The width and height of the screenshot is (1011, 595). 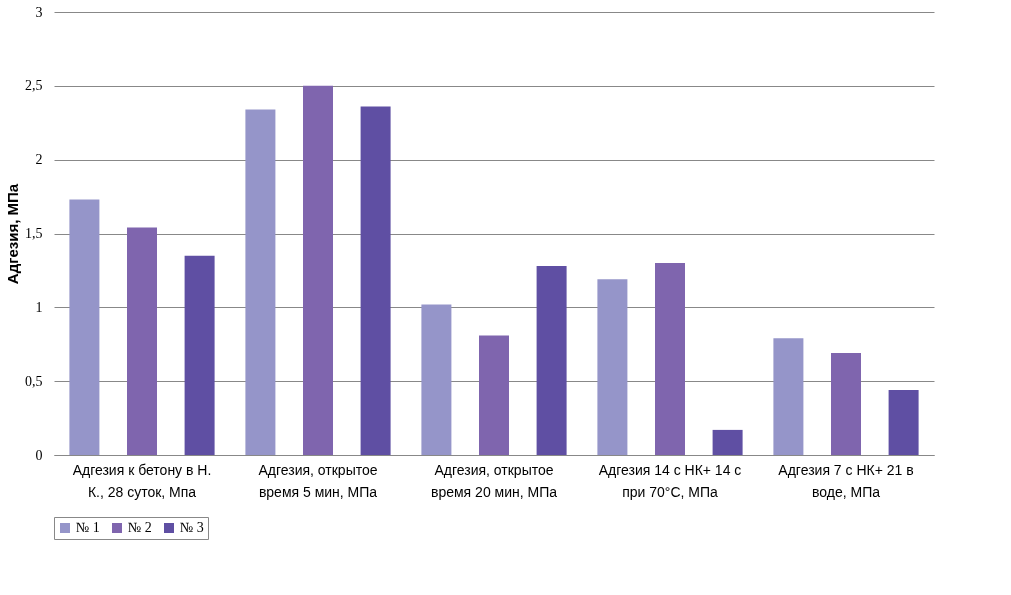 I want to click on y-tick-label: 2,5, so click(x=34, y=86).